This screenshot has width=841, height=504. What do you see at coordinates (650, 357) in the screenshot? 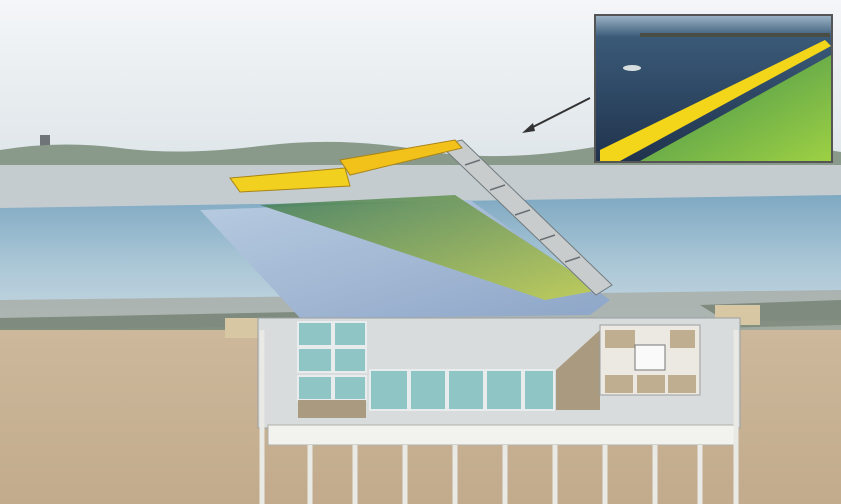
I see `equipment` at bounding box center [650, 357].